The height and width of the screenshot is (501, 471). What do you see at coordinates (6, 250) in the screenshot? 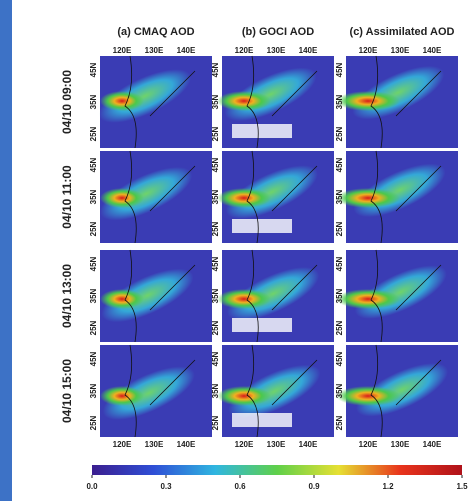
I see `side-border` at bounding box center [6, 250].